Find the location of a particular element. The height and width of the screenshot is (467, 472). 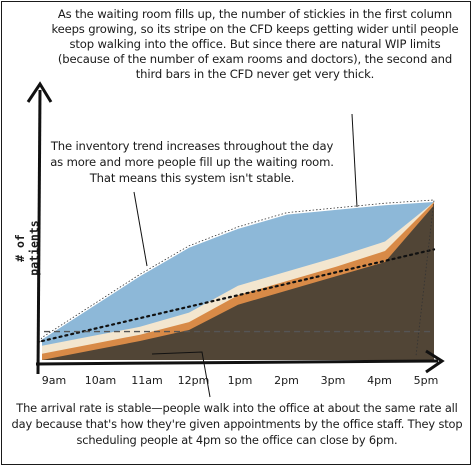

callout-bottom is located at coordinates (181, 374).